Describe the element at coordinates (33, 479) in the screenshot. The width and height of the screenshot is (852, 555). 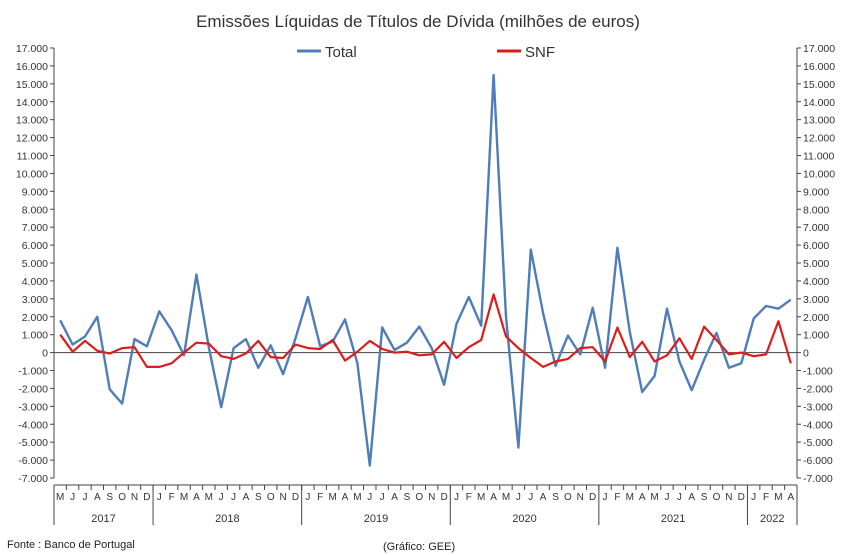
I see `y-tick-label-left: -7.000` at that location.